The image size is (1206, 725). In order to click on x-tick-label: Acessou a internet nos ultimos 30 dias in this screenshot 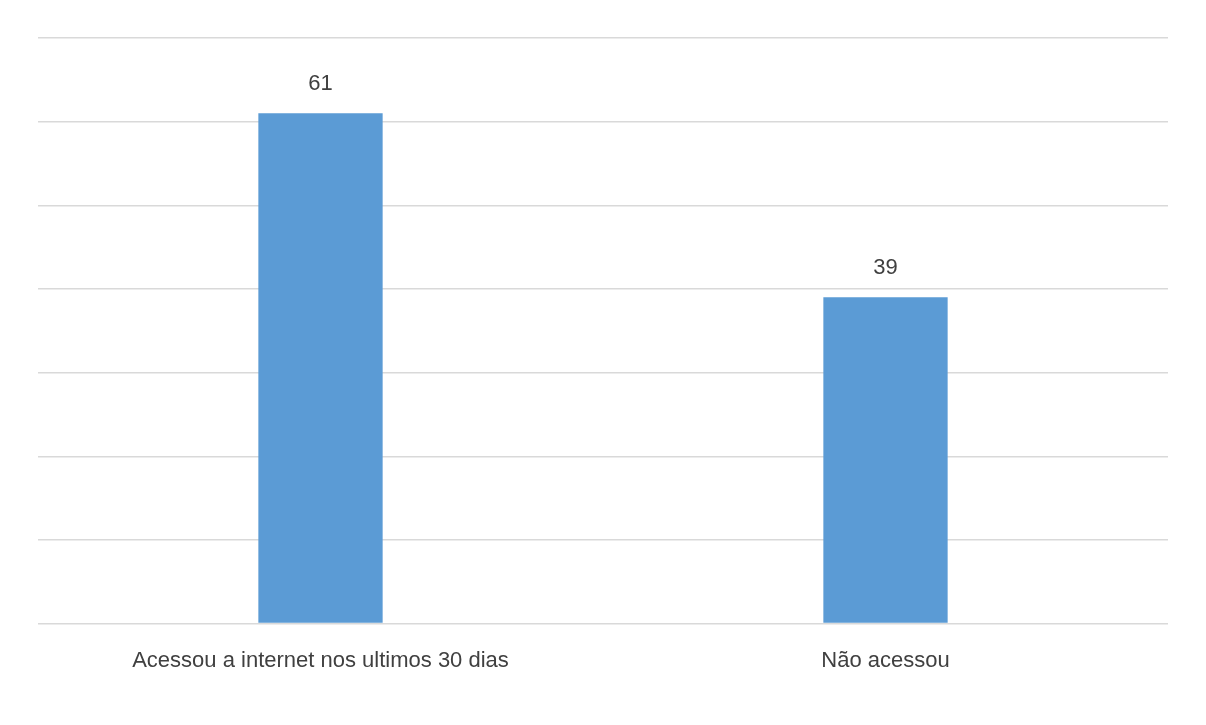, I will do `click(320, 659)`.